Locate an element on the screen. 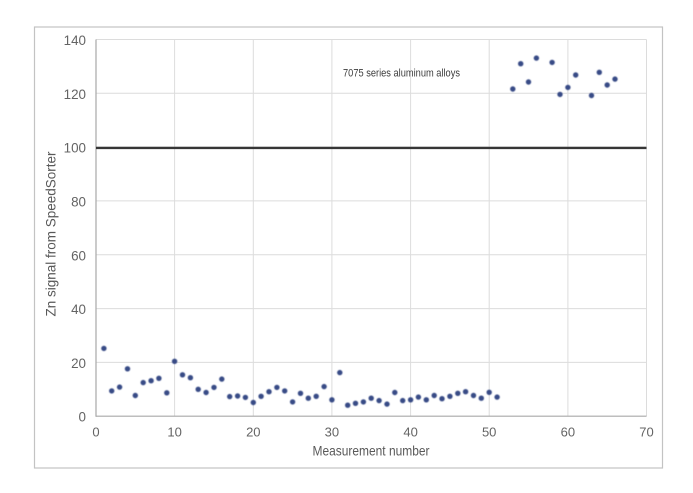 This screenshot has width=693, height=493. svg-text: Measurement number is located at coordinates (371, 451).